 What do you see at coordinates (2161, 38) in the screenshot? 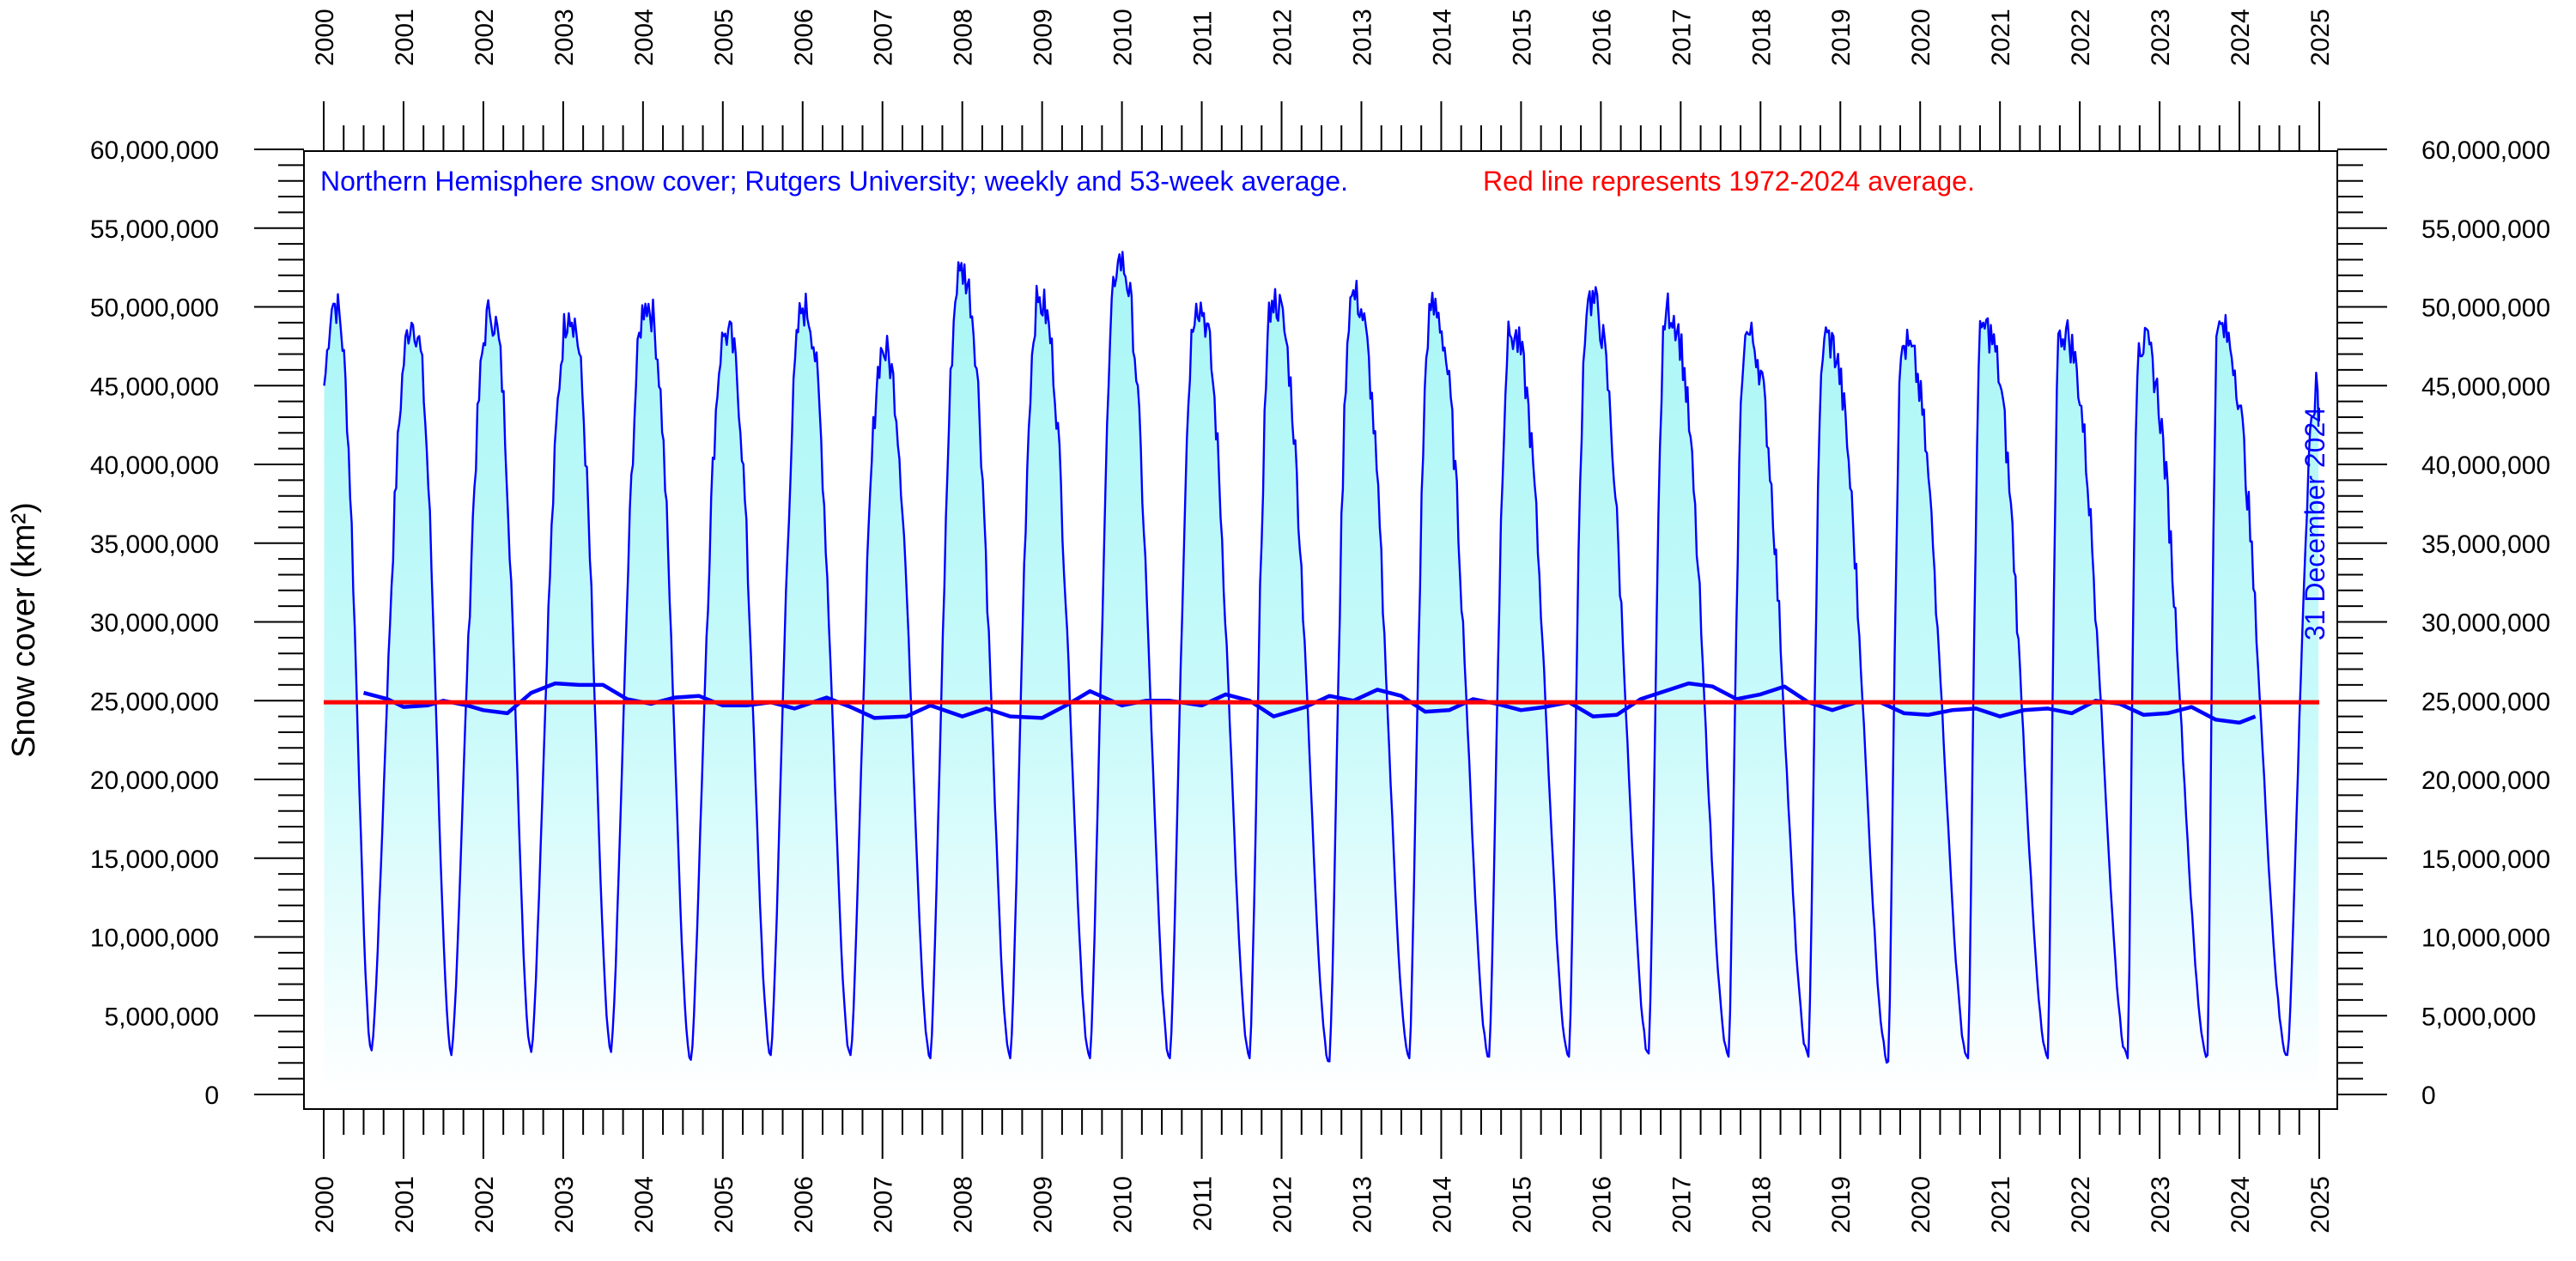
I see `x-tick-label-top: 2023` at bounding box center [2161, 38].